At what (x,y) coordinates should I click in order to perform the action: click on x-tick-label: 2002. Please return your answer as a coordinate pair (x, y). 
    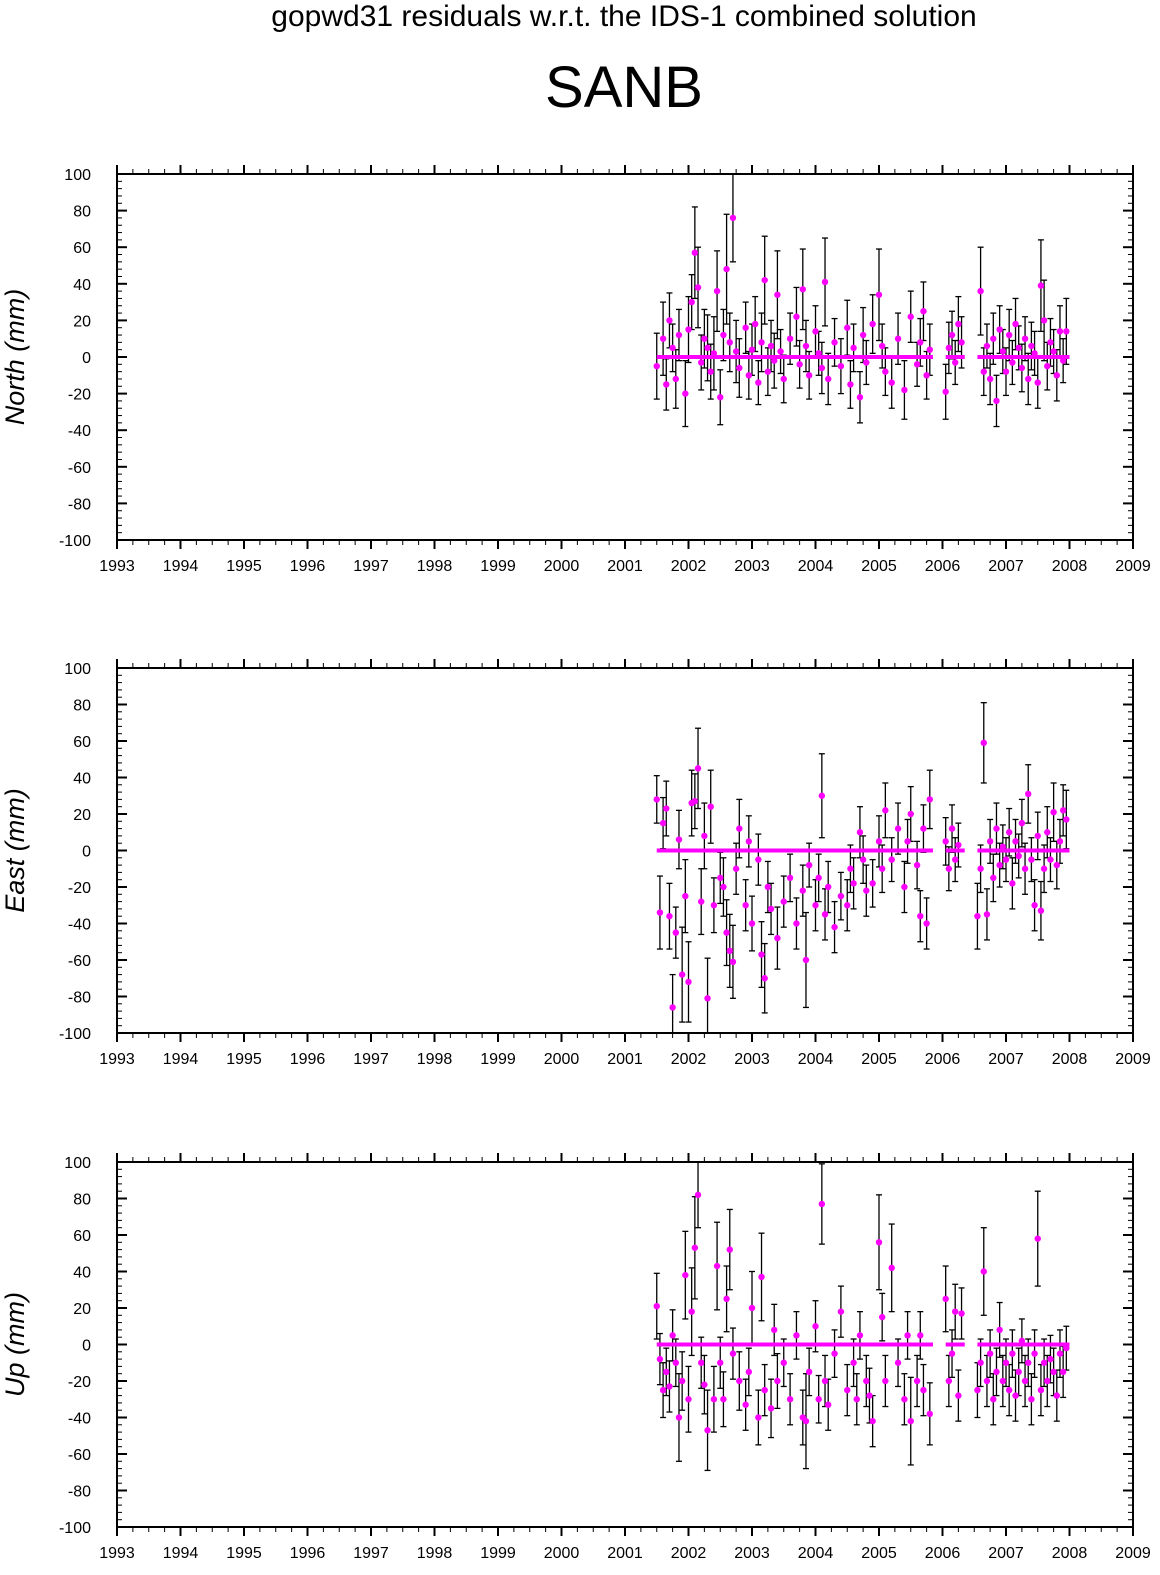
    Looking at the image, I should click on (689, 1553).